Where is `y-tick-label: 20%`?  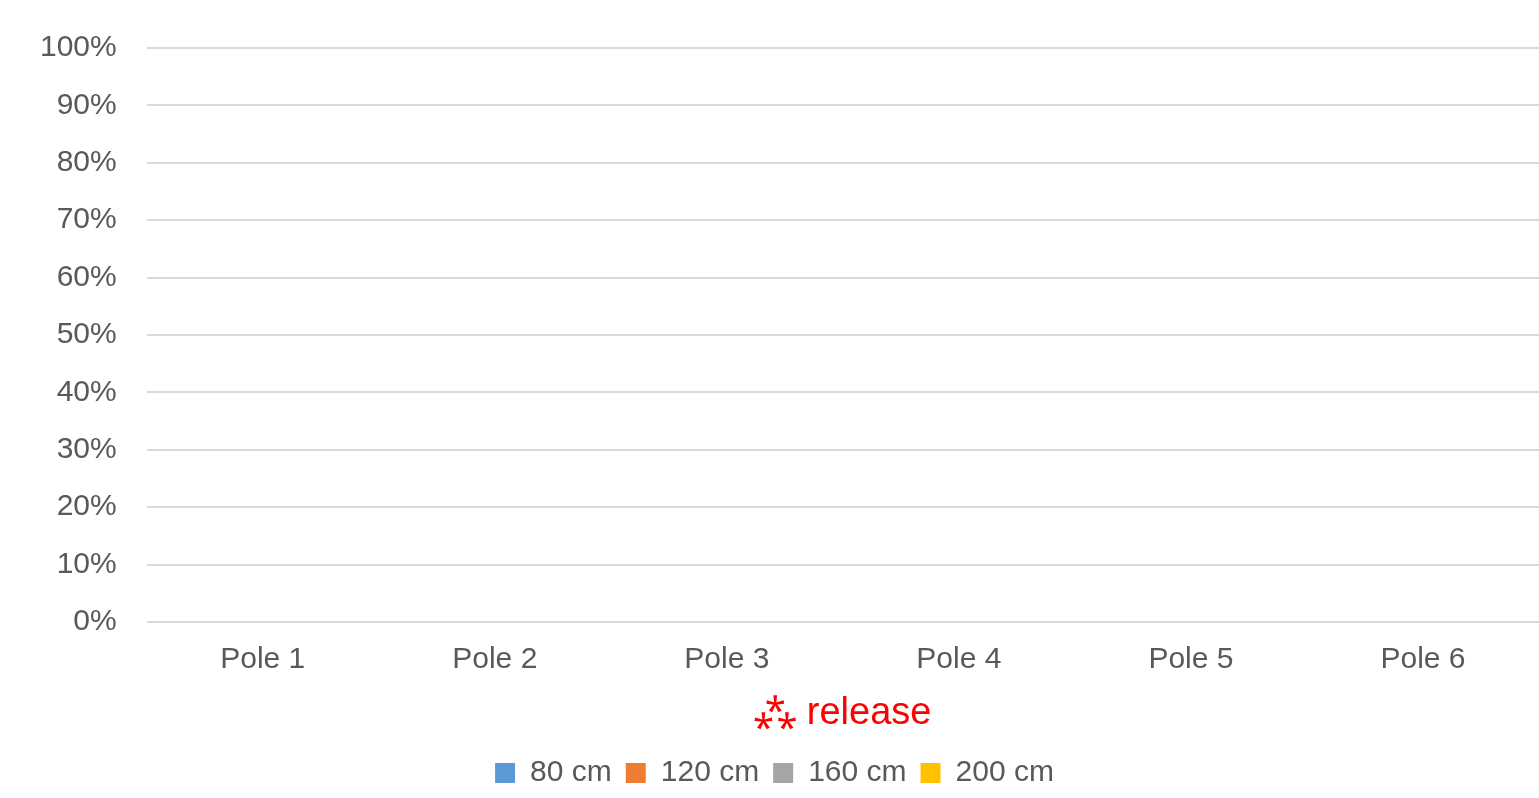
y-tick-label: 20% is located at coordinates (86, 505).